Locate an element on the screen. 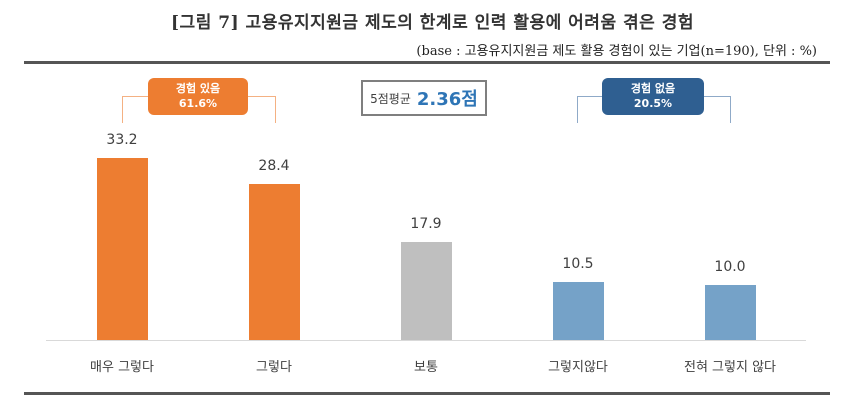  x-axis-baseline is located at coordinates (426, 340).